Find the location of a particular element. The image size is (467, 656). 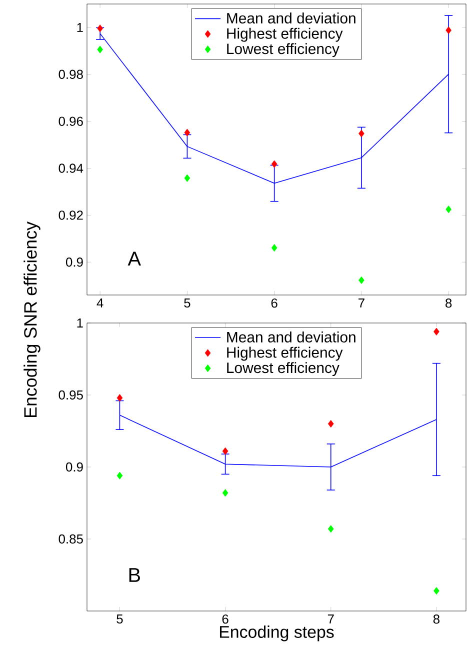

annotation: A is located at coordinates (134, 259).